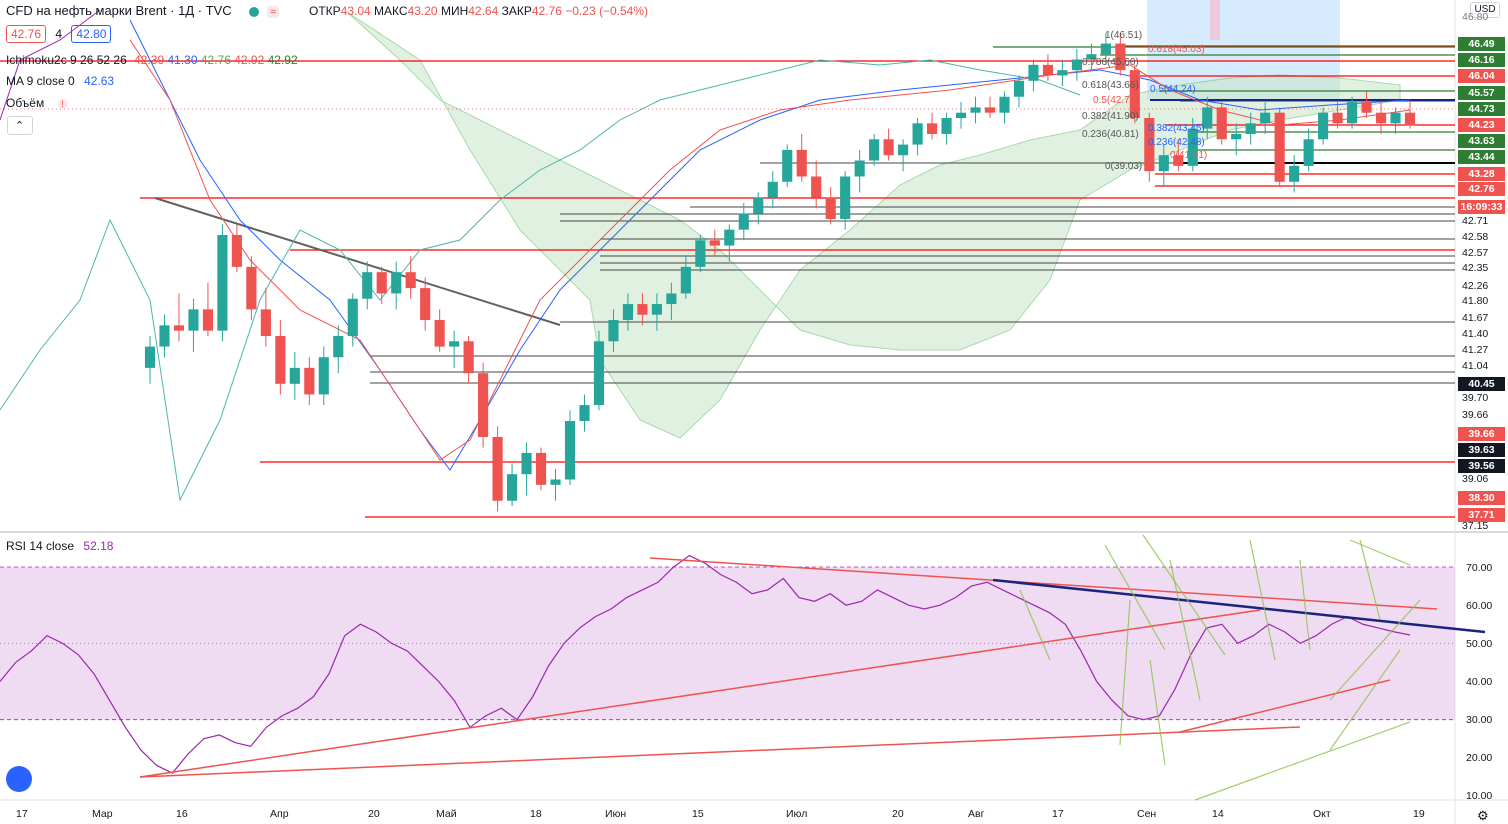 This screenshot has height=824, width=1508. Describe the element at coordinates (1481, 207) in the screenshot. I see `price-axis-tag: 16:09:33` at that location.